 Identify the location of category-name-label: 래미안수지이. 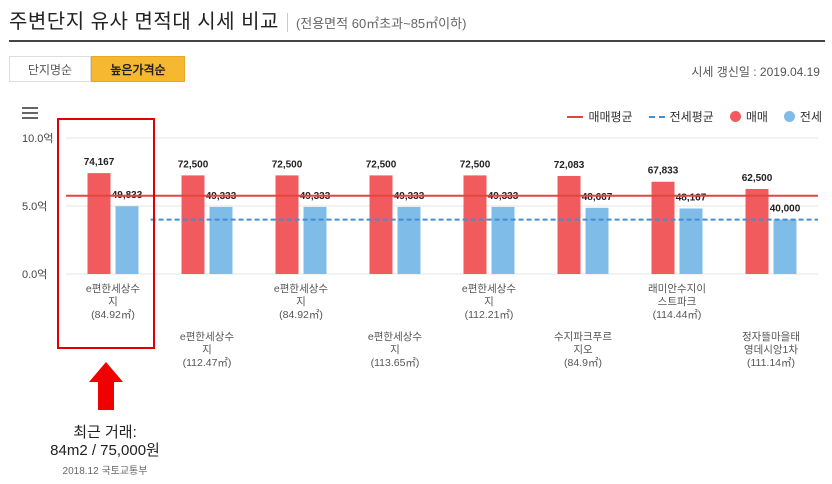
(677, 289).